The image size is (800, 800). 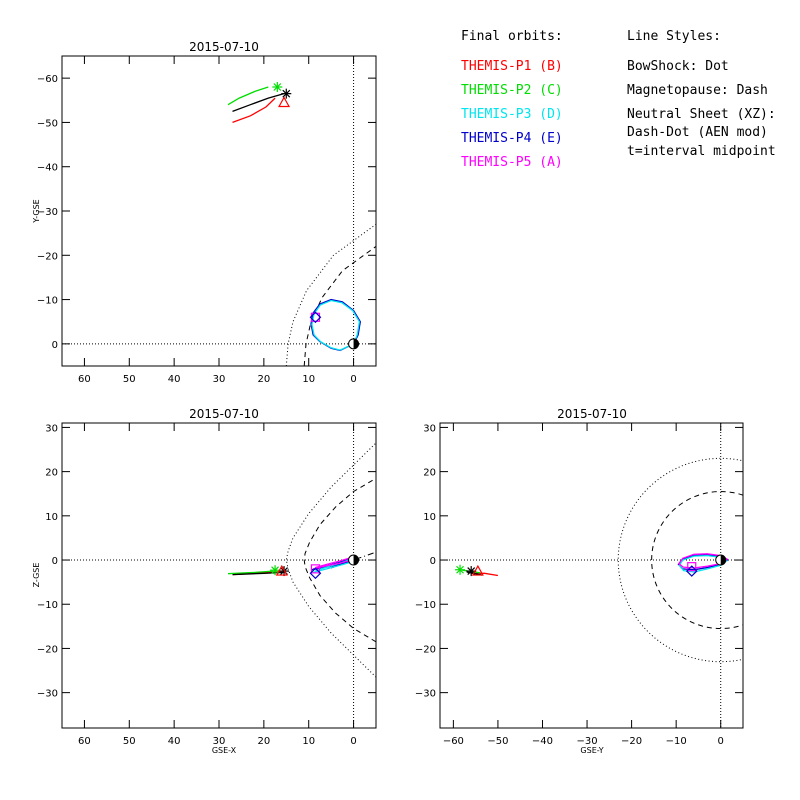 What do you see at coordinates (692, 567) in the screenshot?
I see `panel-yz-marker-square-p5` at bounding box center [692, 567].